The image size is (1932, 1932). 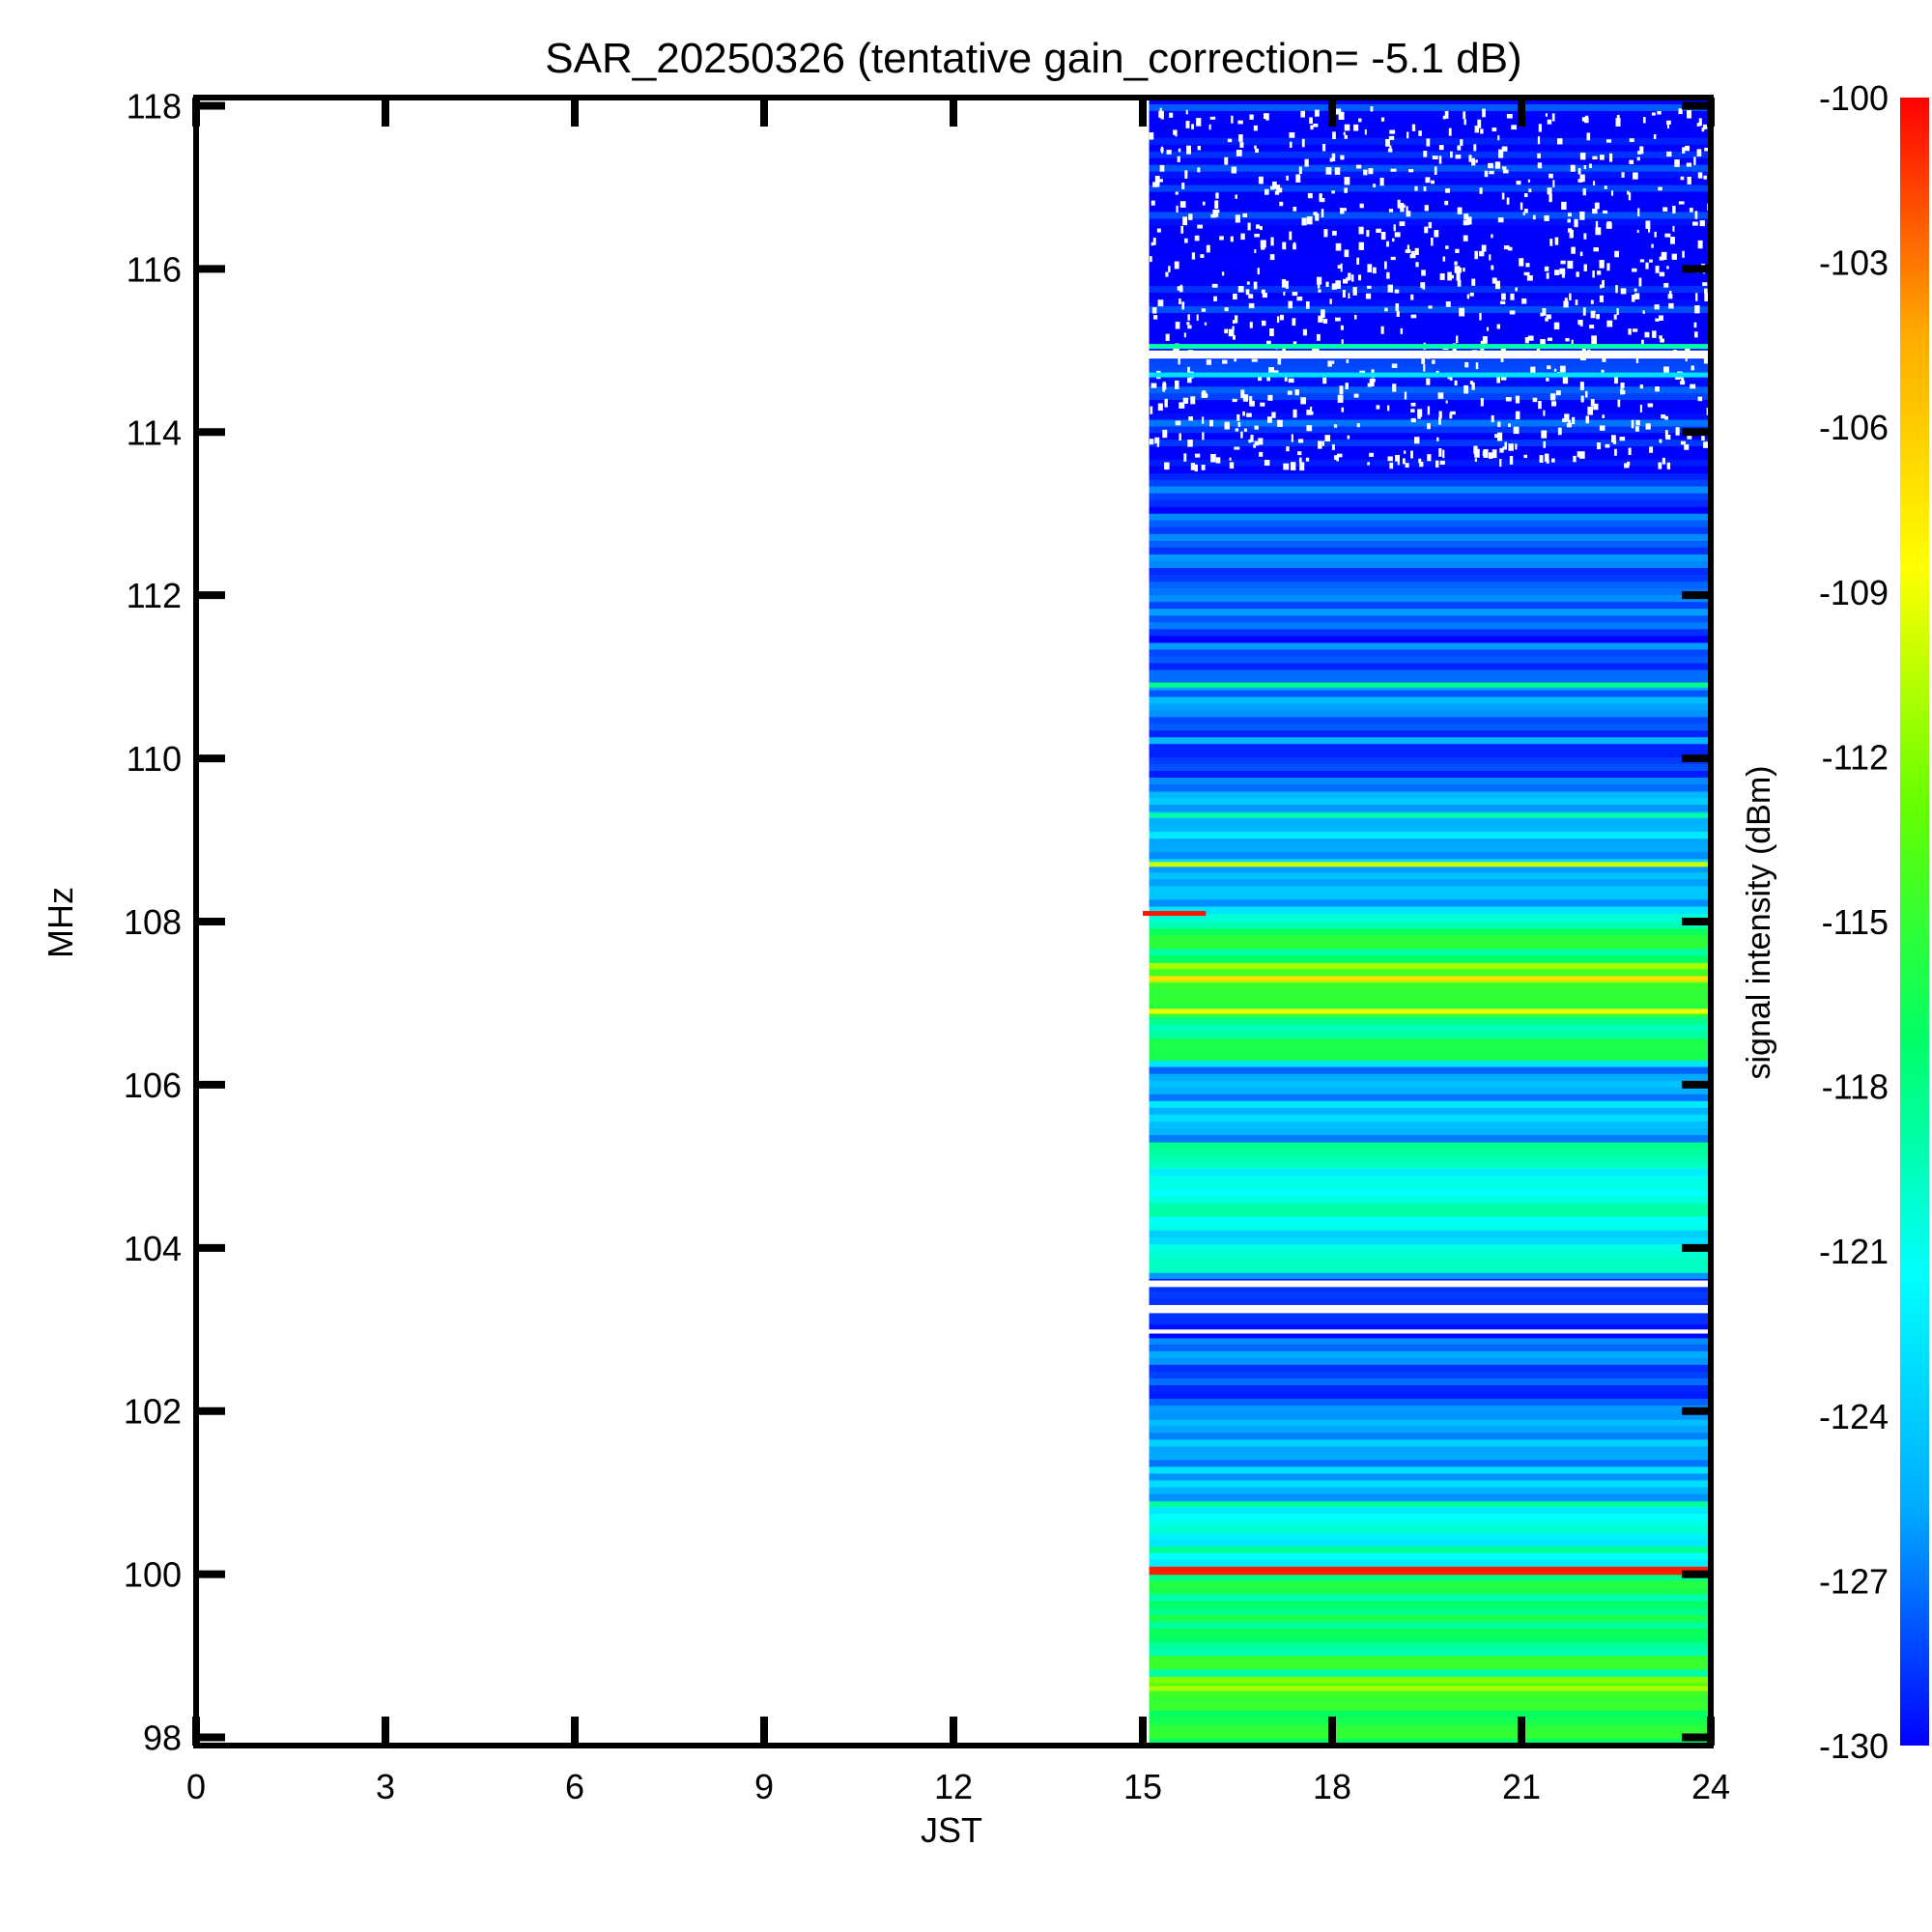 I want to click on y-tick-label: 102, so click(x=153, y=1412).